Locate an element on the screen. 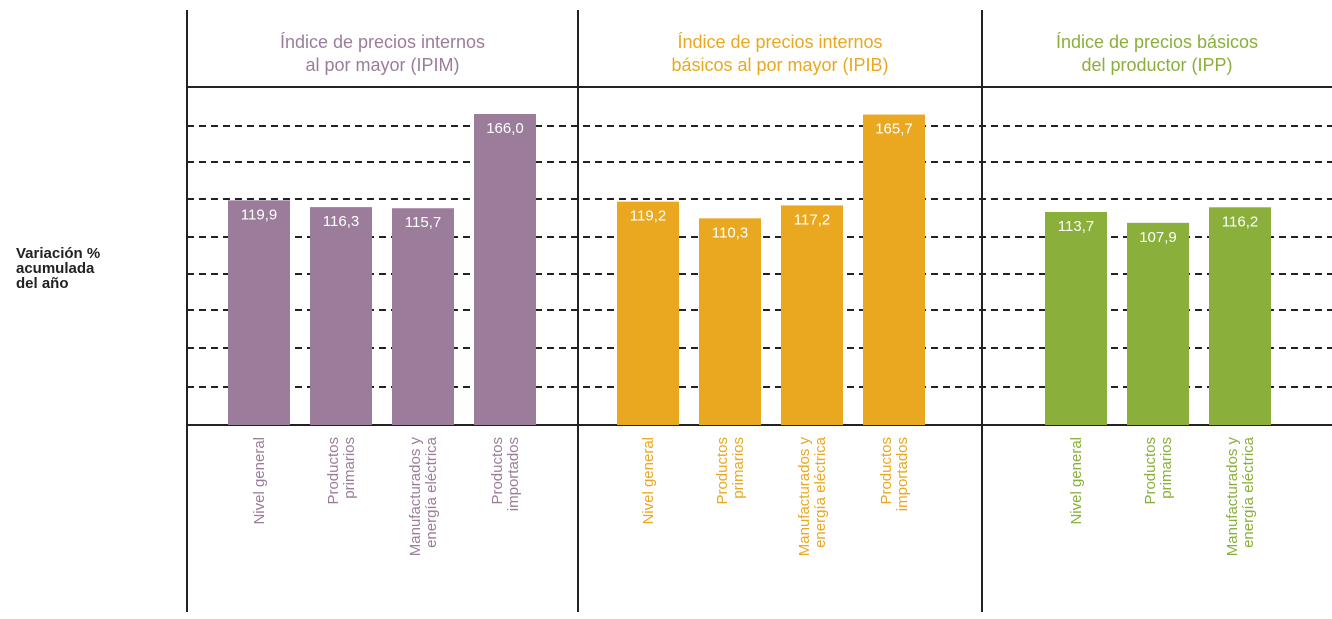 Image resolution: width=1332 pixels, height=619 pixels. data-label: 117,2 is located at coordinates (812, 219).